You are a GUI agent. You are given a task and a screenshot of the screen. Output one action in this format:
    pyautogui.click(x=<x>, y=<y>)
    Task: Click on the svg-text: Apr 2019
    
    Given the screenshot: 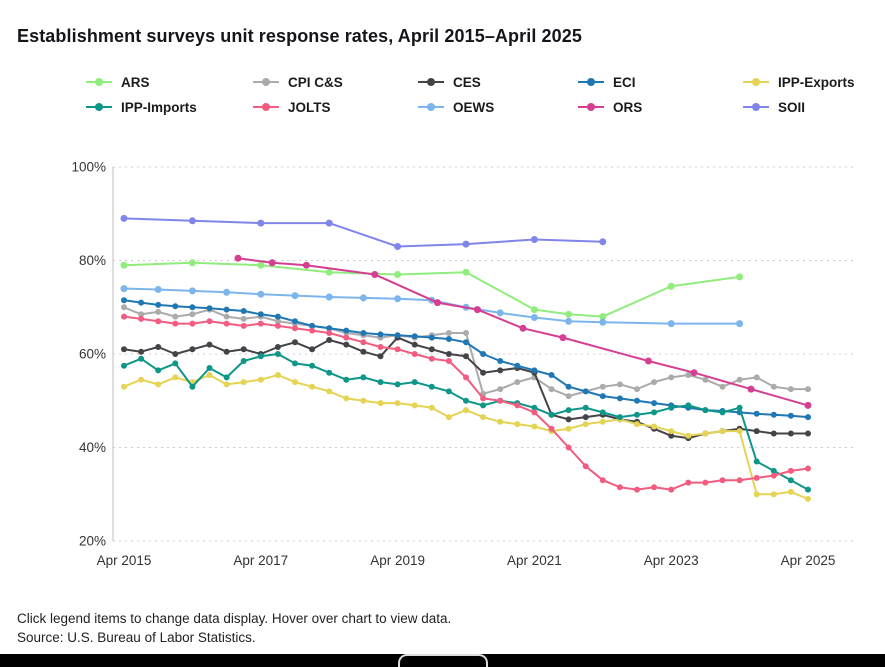 What is the action you would take?
    pyautogui.click(x=397, y=560)
    